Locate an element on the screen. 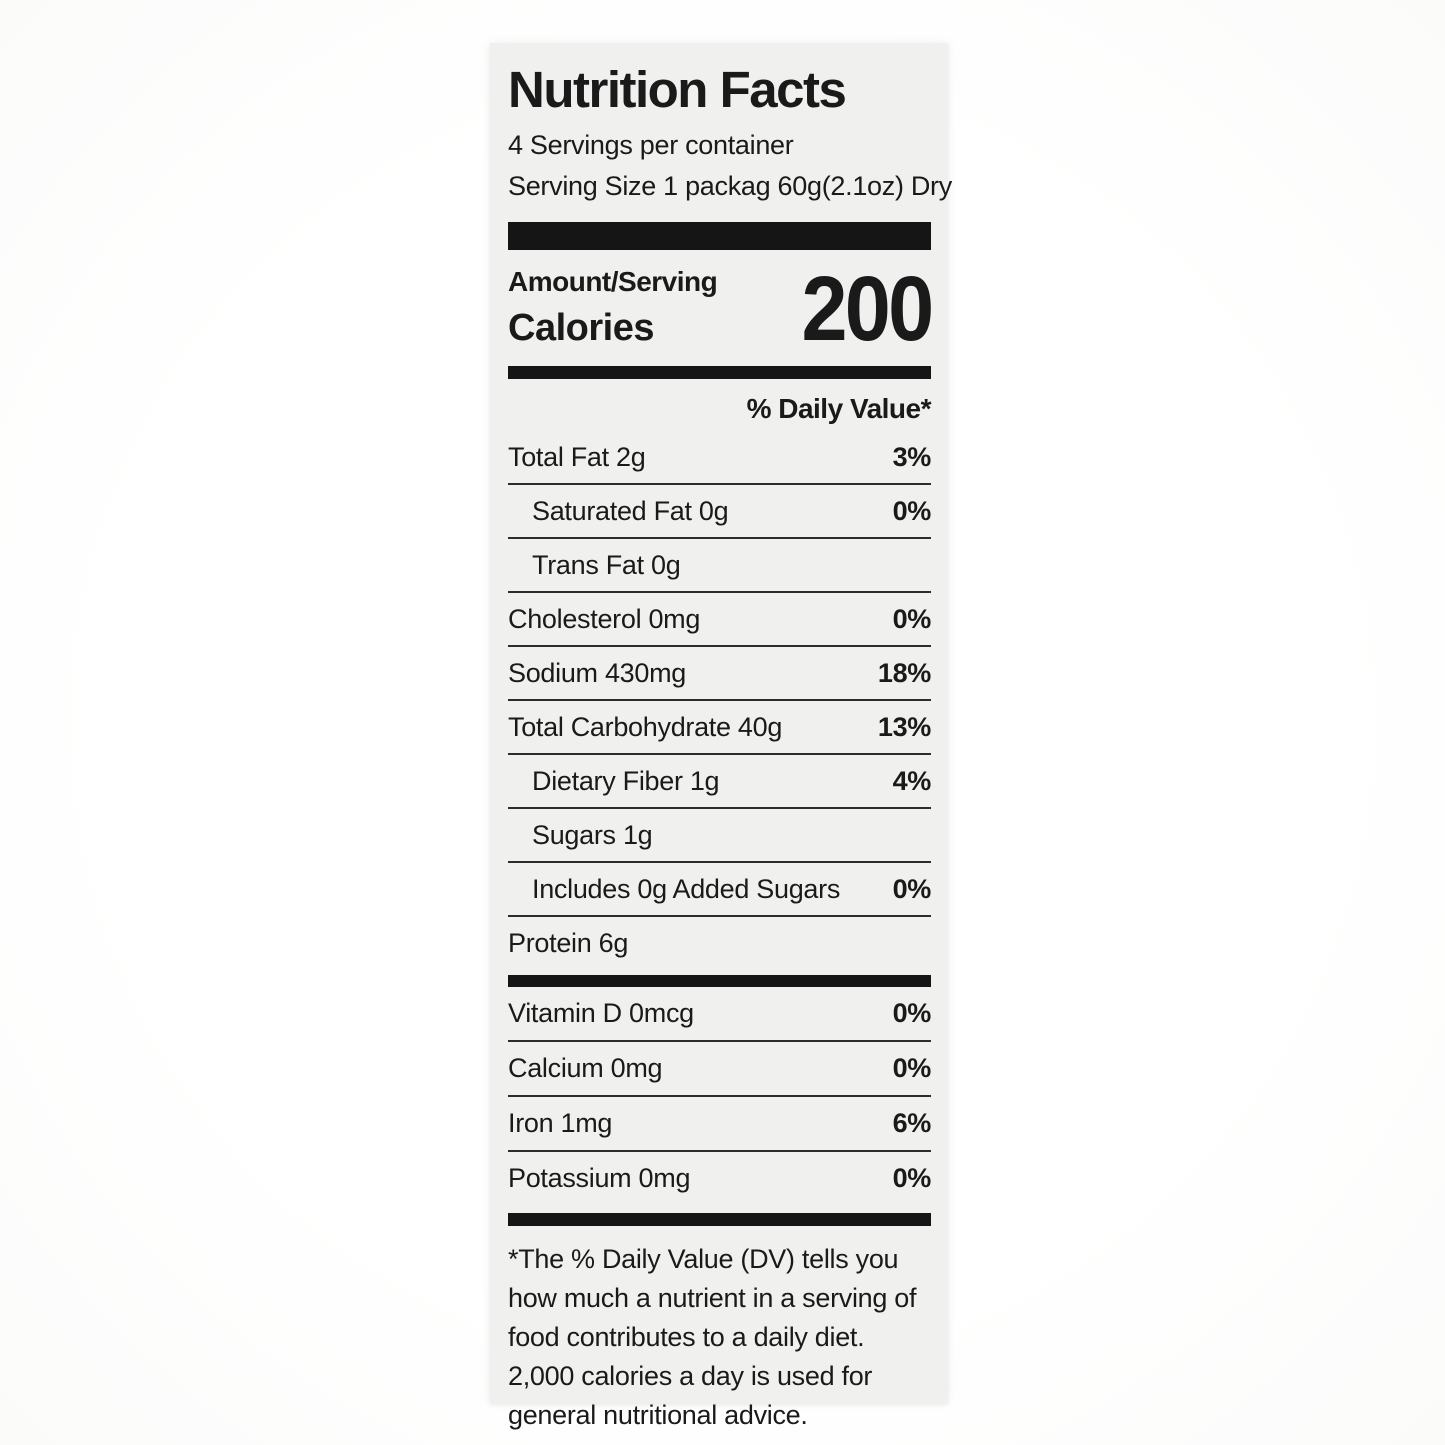 This screenshot has width=1445, height=1445. calories-labels: Amount/Serving Calories is located at coordinates (613, 309).